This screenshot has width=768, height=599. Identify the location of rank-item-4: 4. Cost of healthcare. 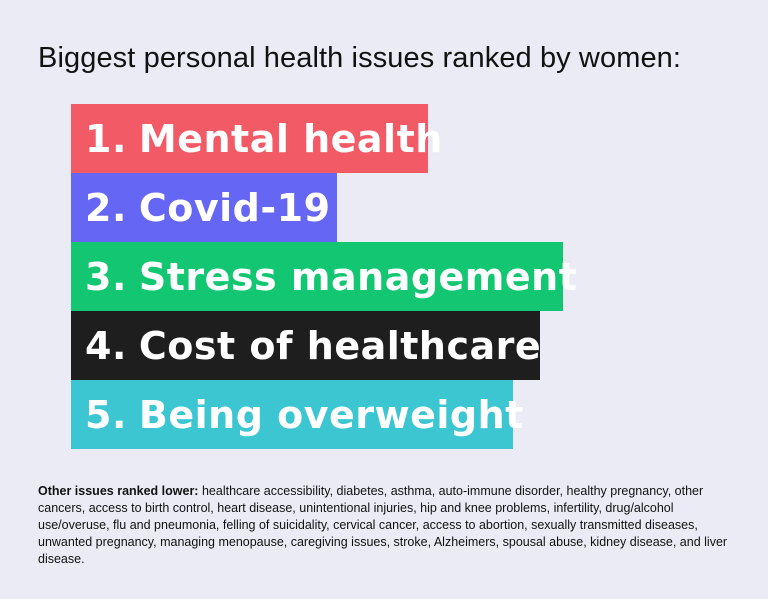
(306, 345).